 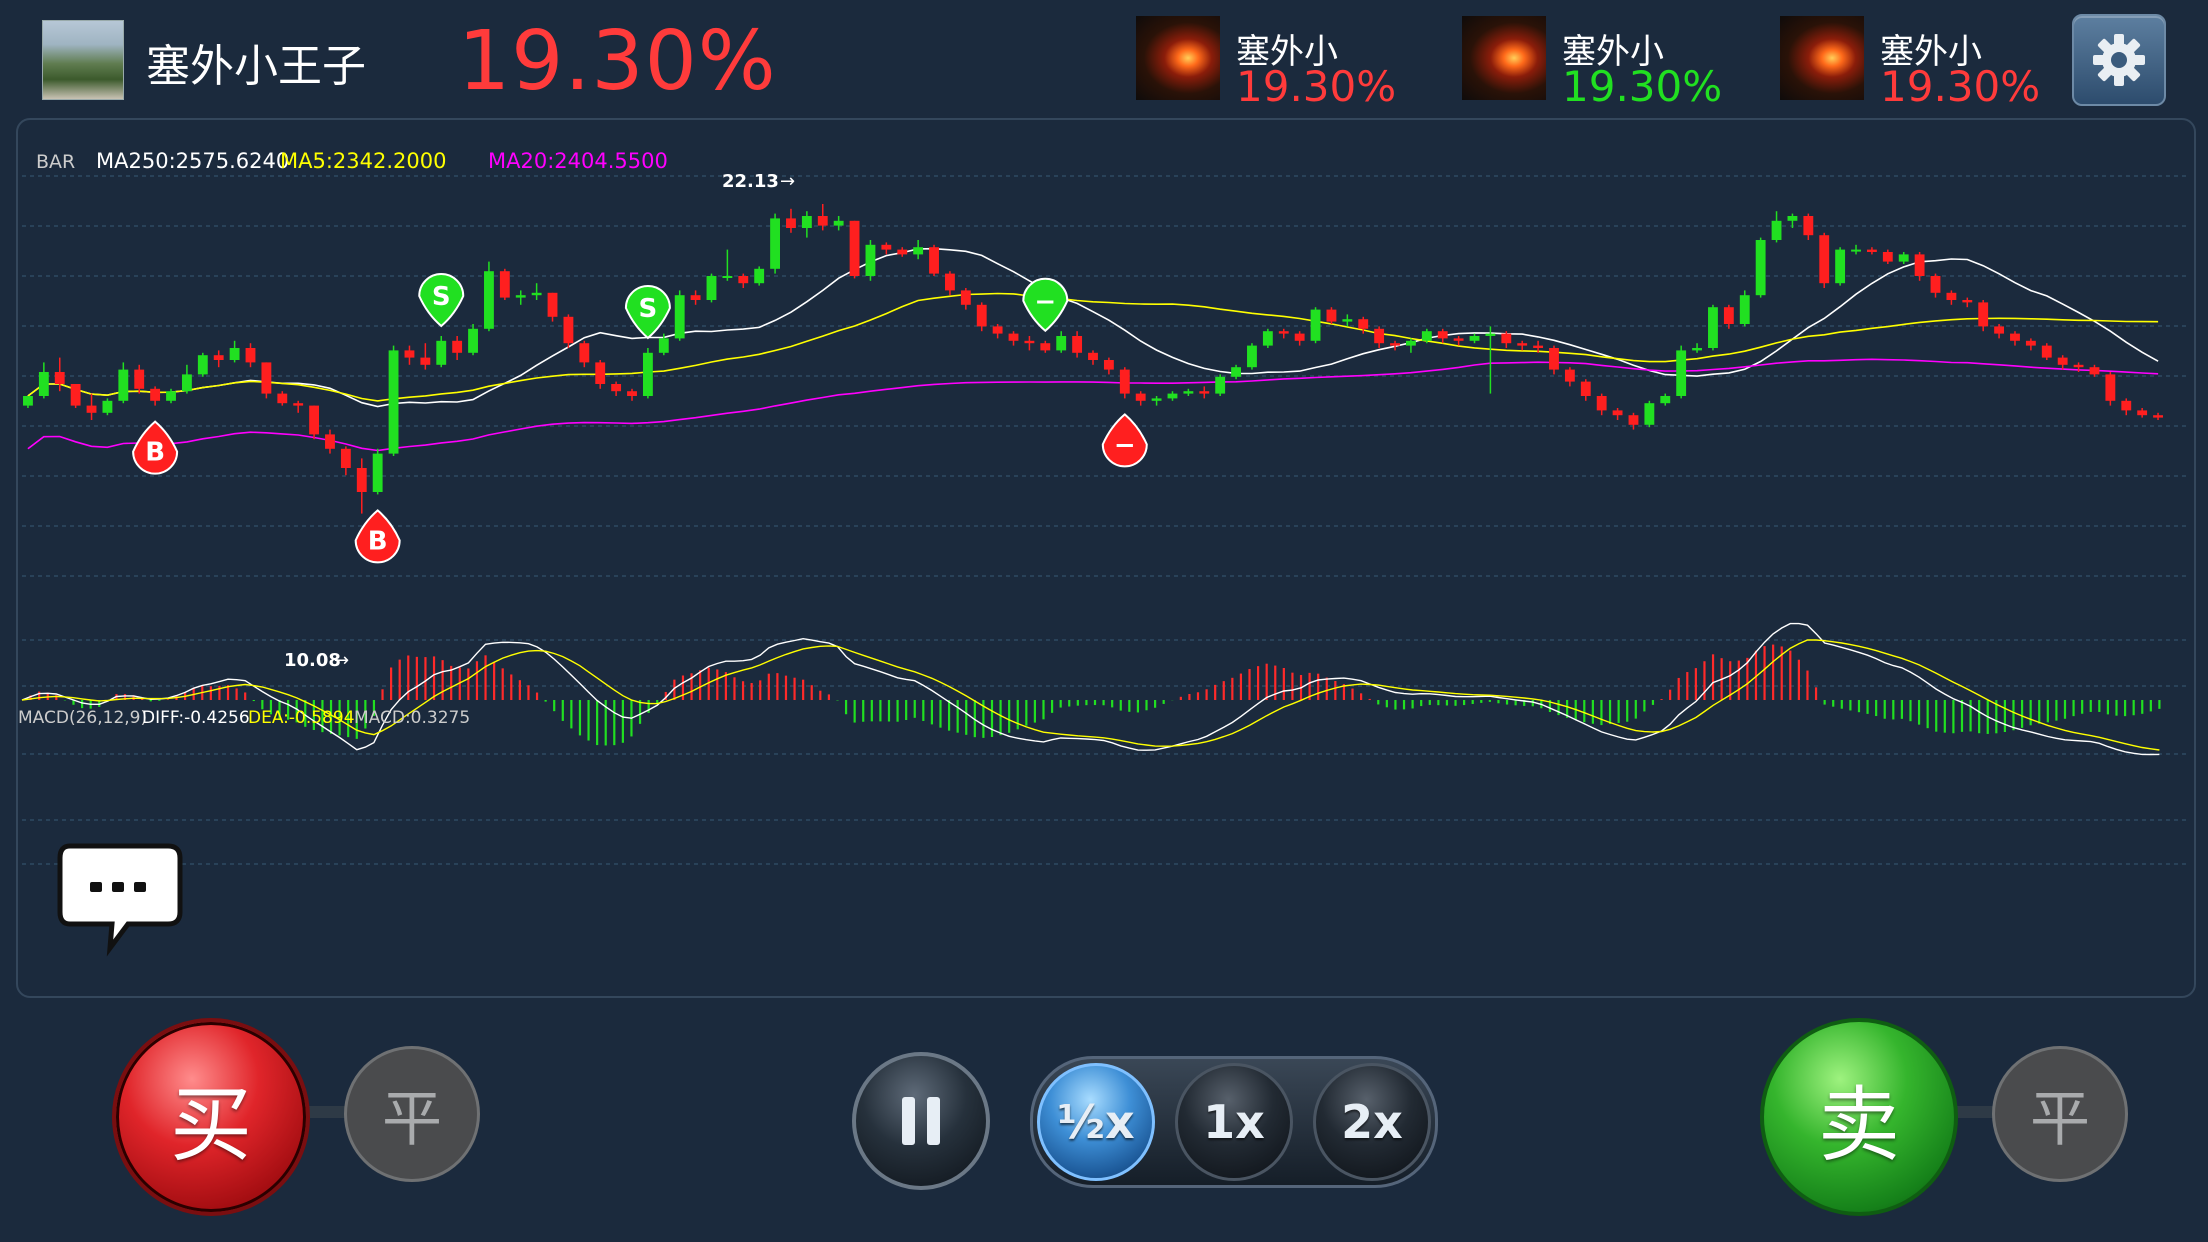 I want to click on settings-button, so click(x=2119, y=60).